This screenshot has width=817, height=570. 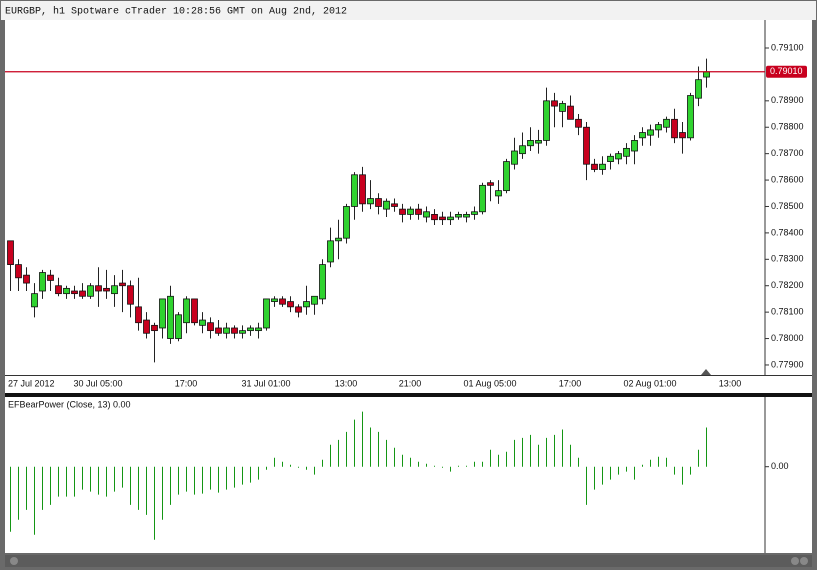 I want to click on y-tick-label: 0.79100, so click(x=787, y=47).